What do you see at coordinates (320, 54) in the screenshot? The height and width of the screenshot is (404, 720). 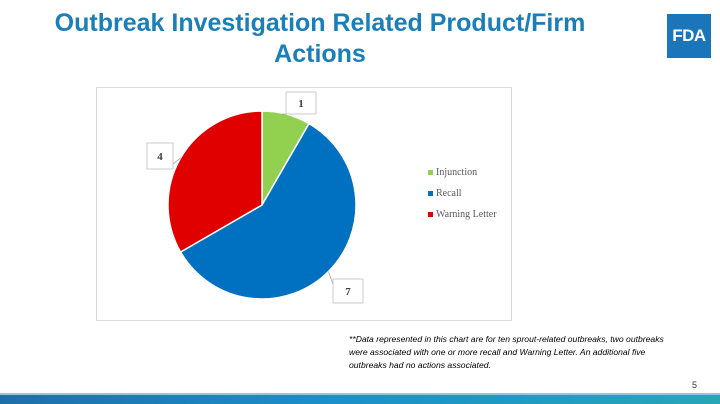 I see `slide-title-line2: Actions` at bounding box center [320, 54].